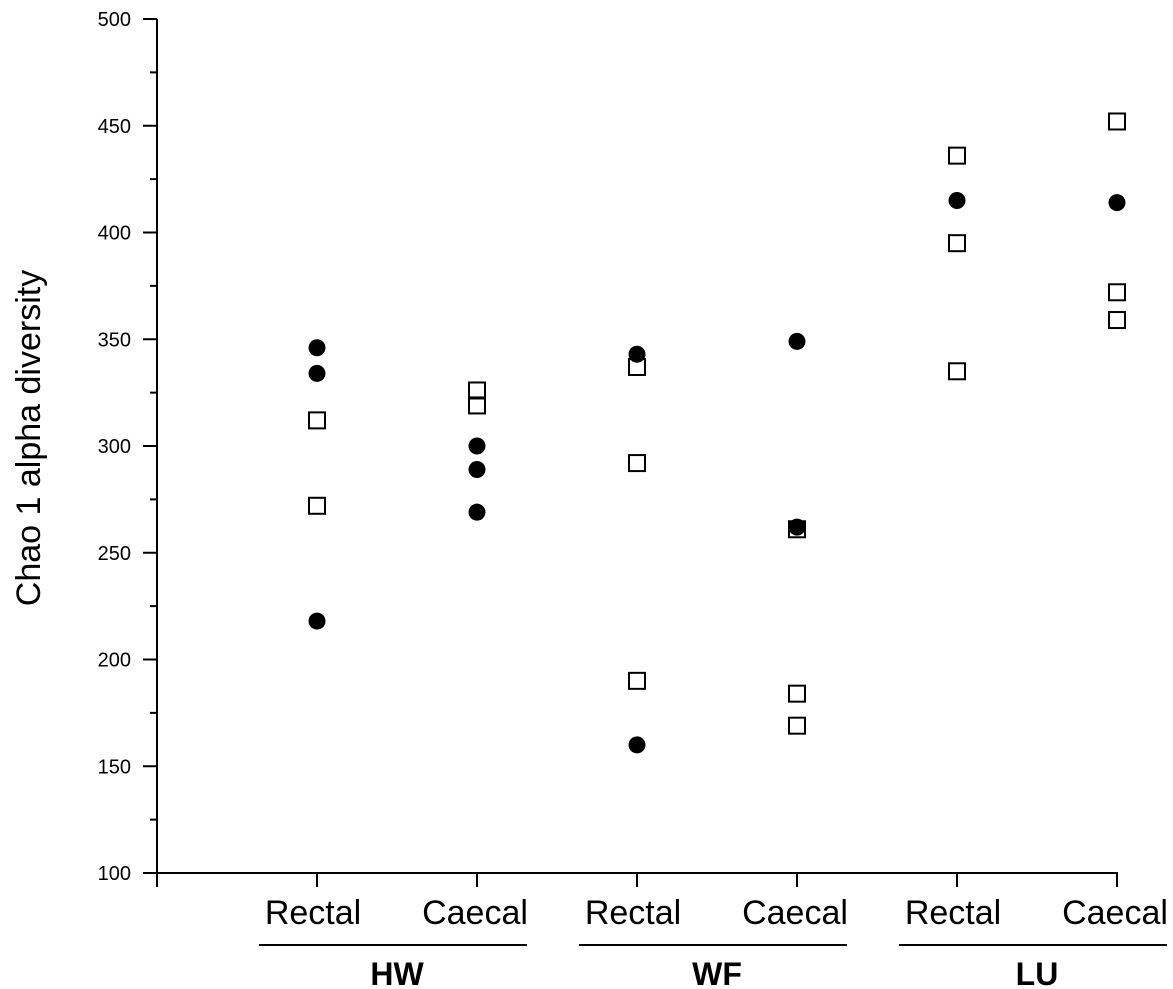  Describe the element at coordinates (114, 340) in the screenshot. I see `y-tick-label: 350` at that location.